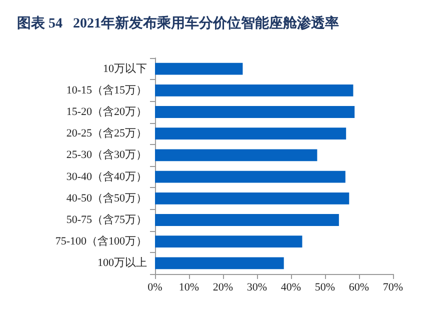 The height and width of the screenshot is (322, 441). What do you see at coordinates (223, 288) in the screenshot?
I see `x-tick-label: 20%` at bounding box center [223, 288].